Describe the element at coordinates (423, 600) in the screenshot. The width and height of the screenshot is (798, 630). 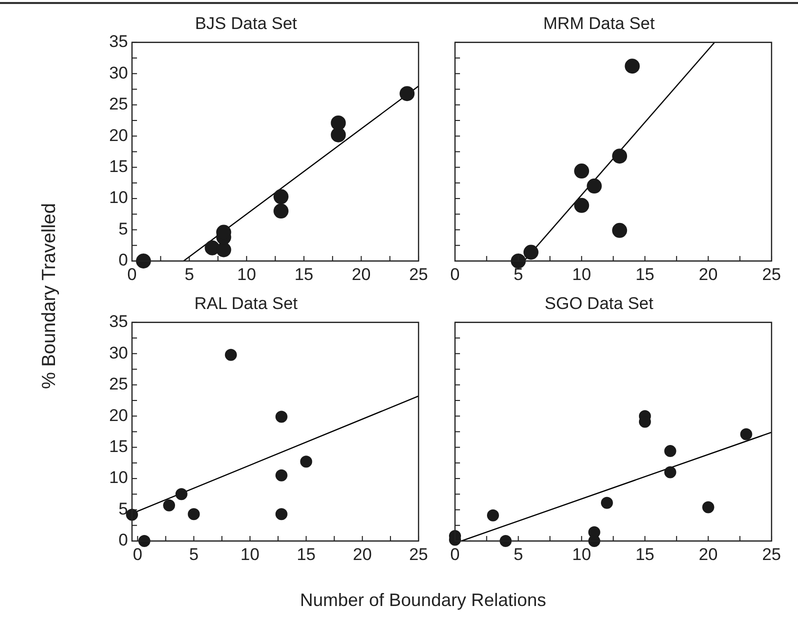
I see `x-axis-title: Number of Boundary Relations` at that location.